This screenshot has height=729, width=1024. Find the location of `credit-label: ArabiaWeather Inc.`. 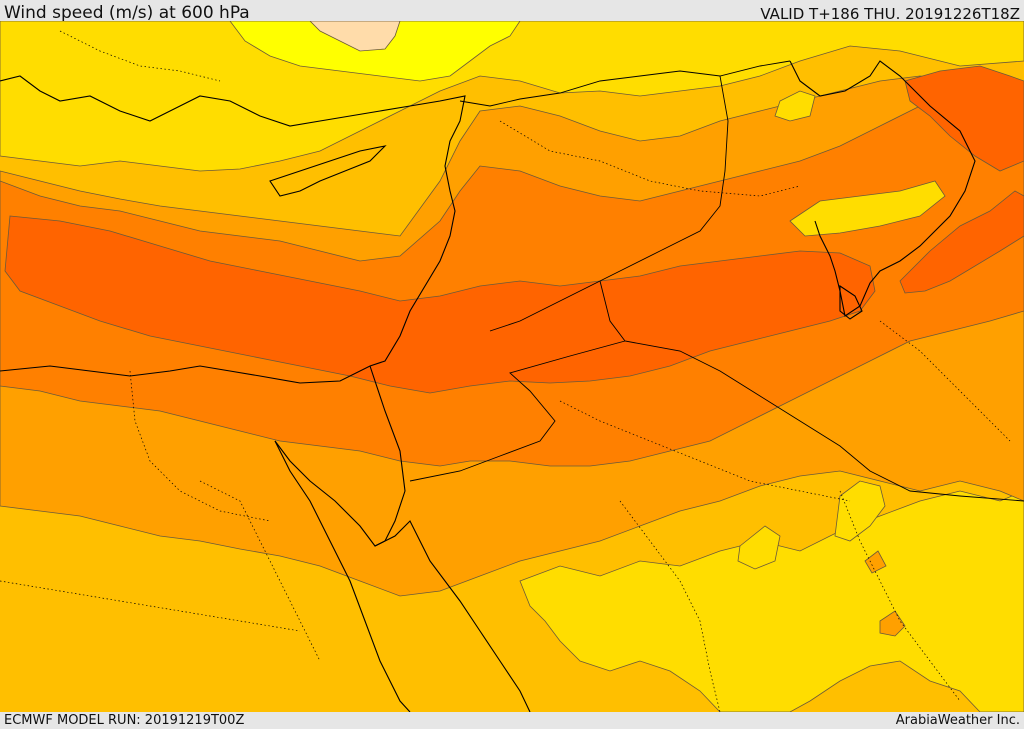

credit-label: ArabiaWeather Inc. is located at coordinates (957, 720).